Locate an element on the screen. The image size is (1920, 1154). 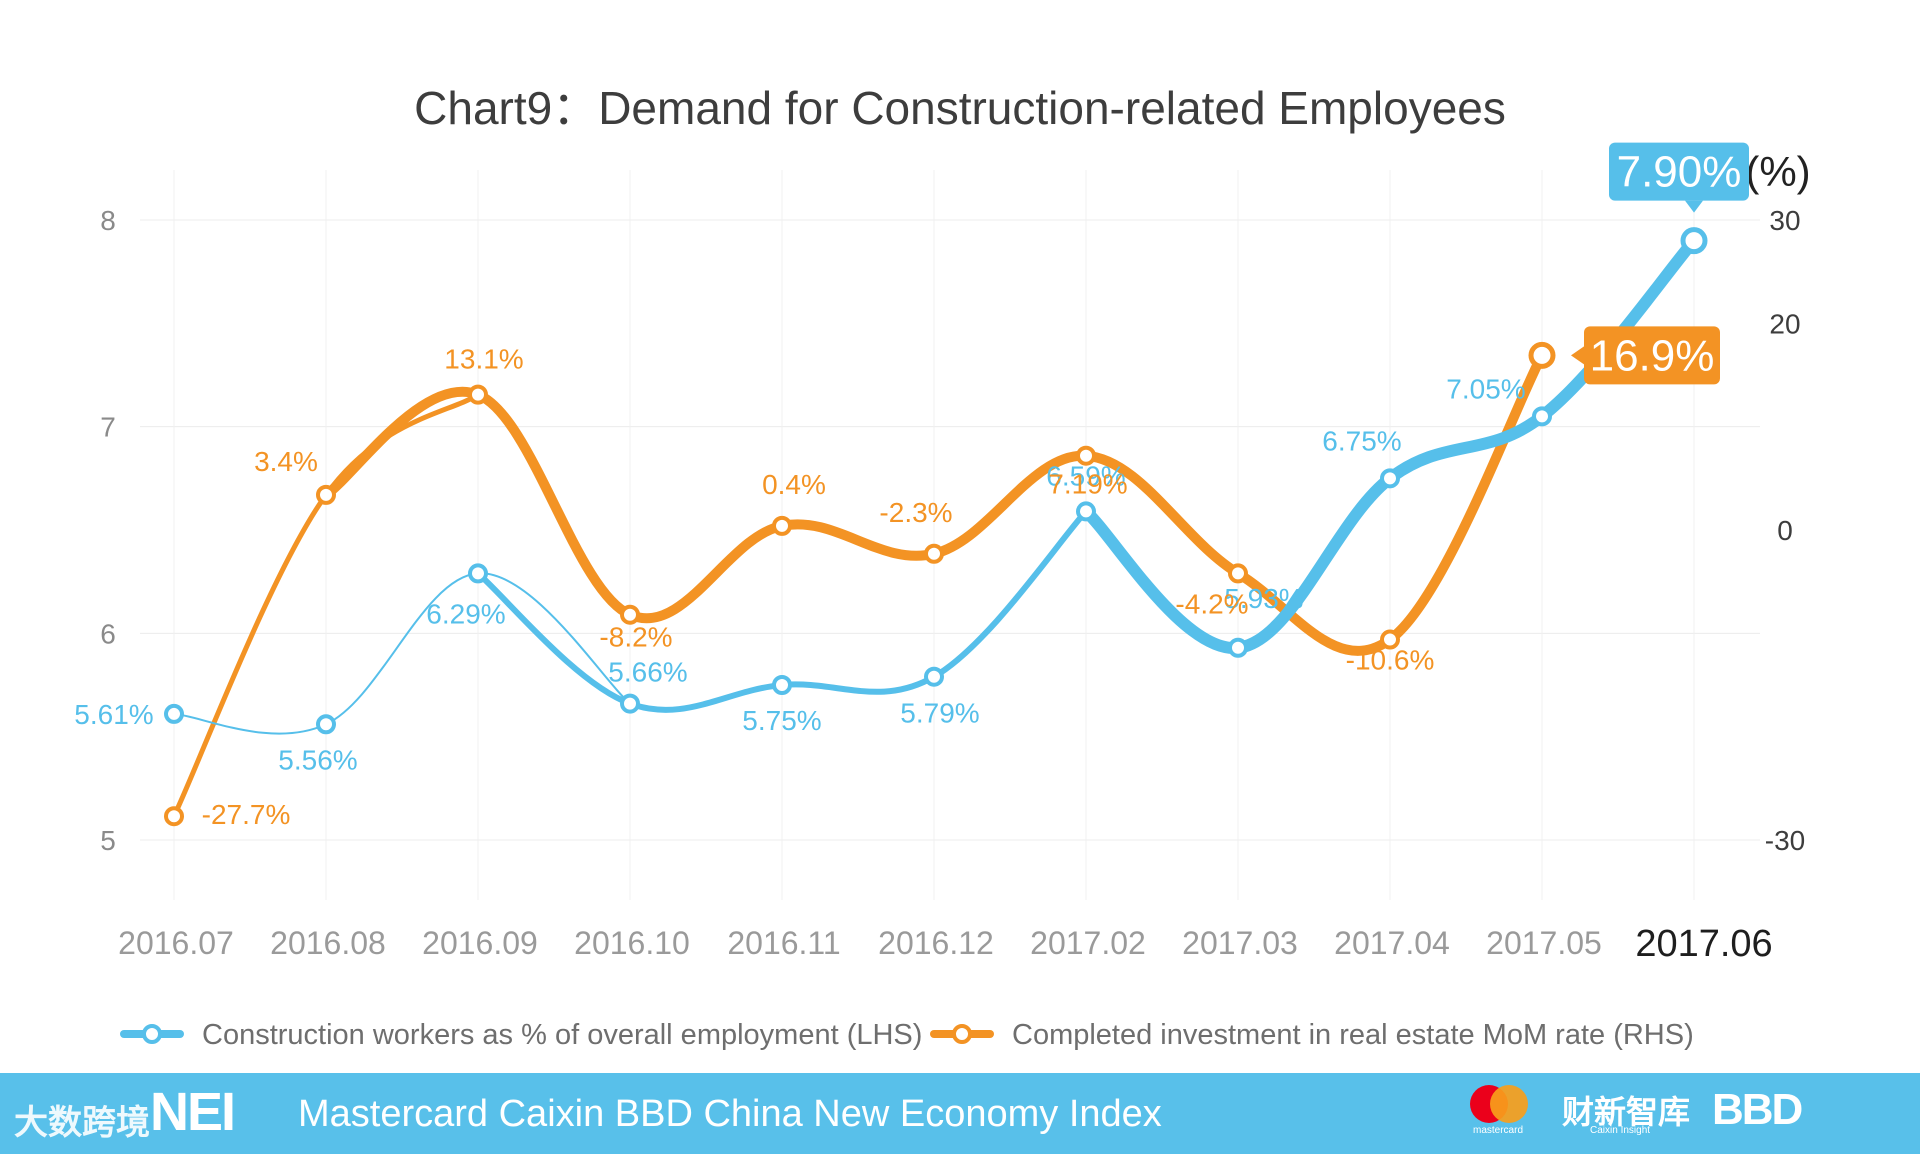
x-axis-tick-label: 2016.08 is located at coordinates (328, 943).